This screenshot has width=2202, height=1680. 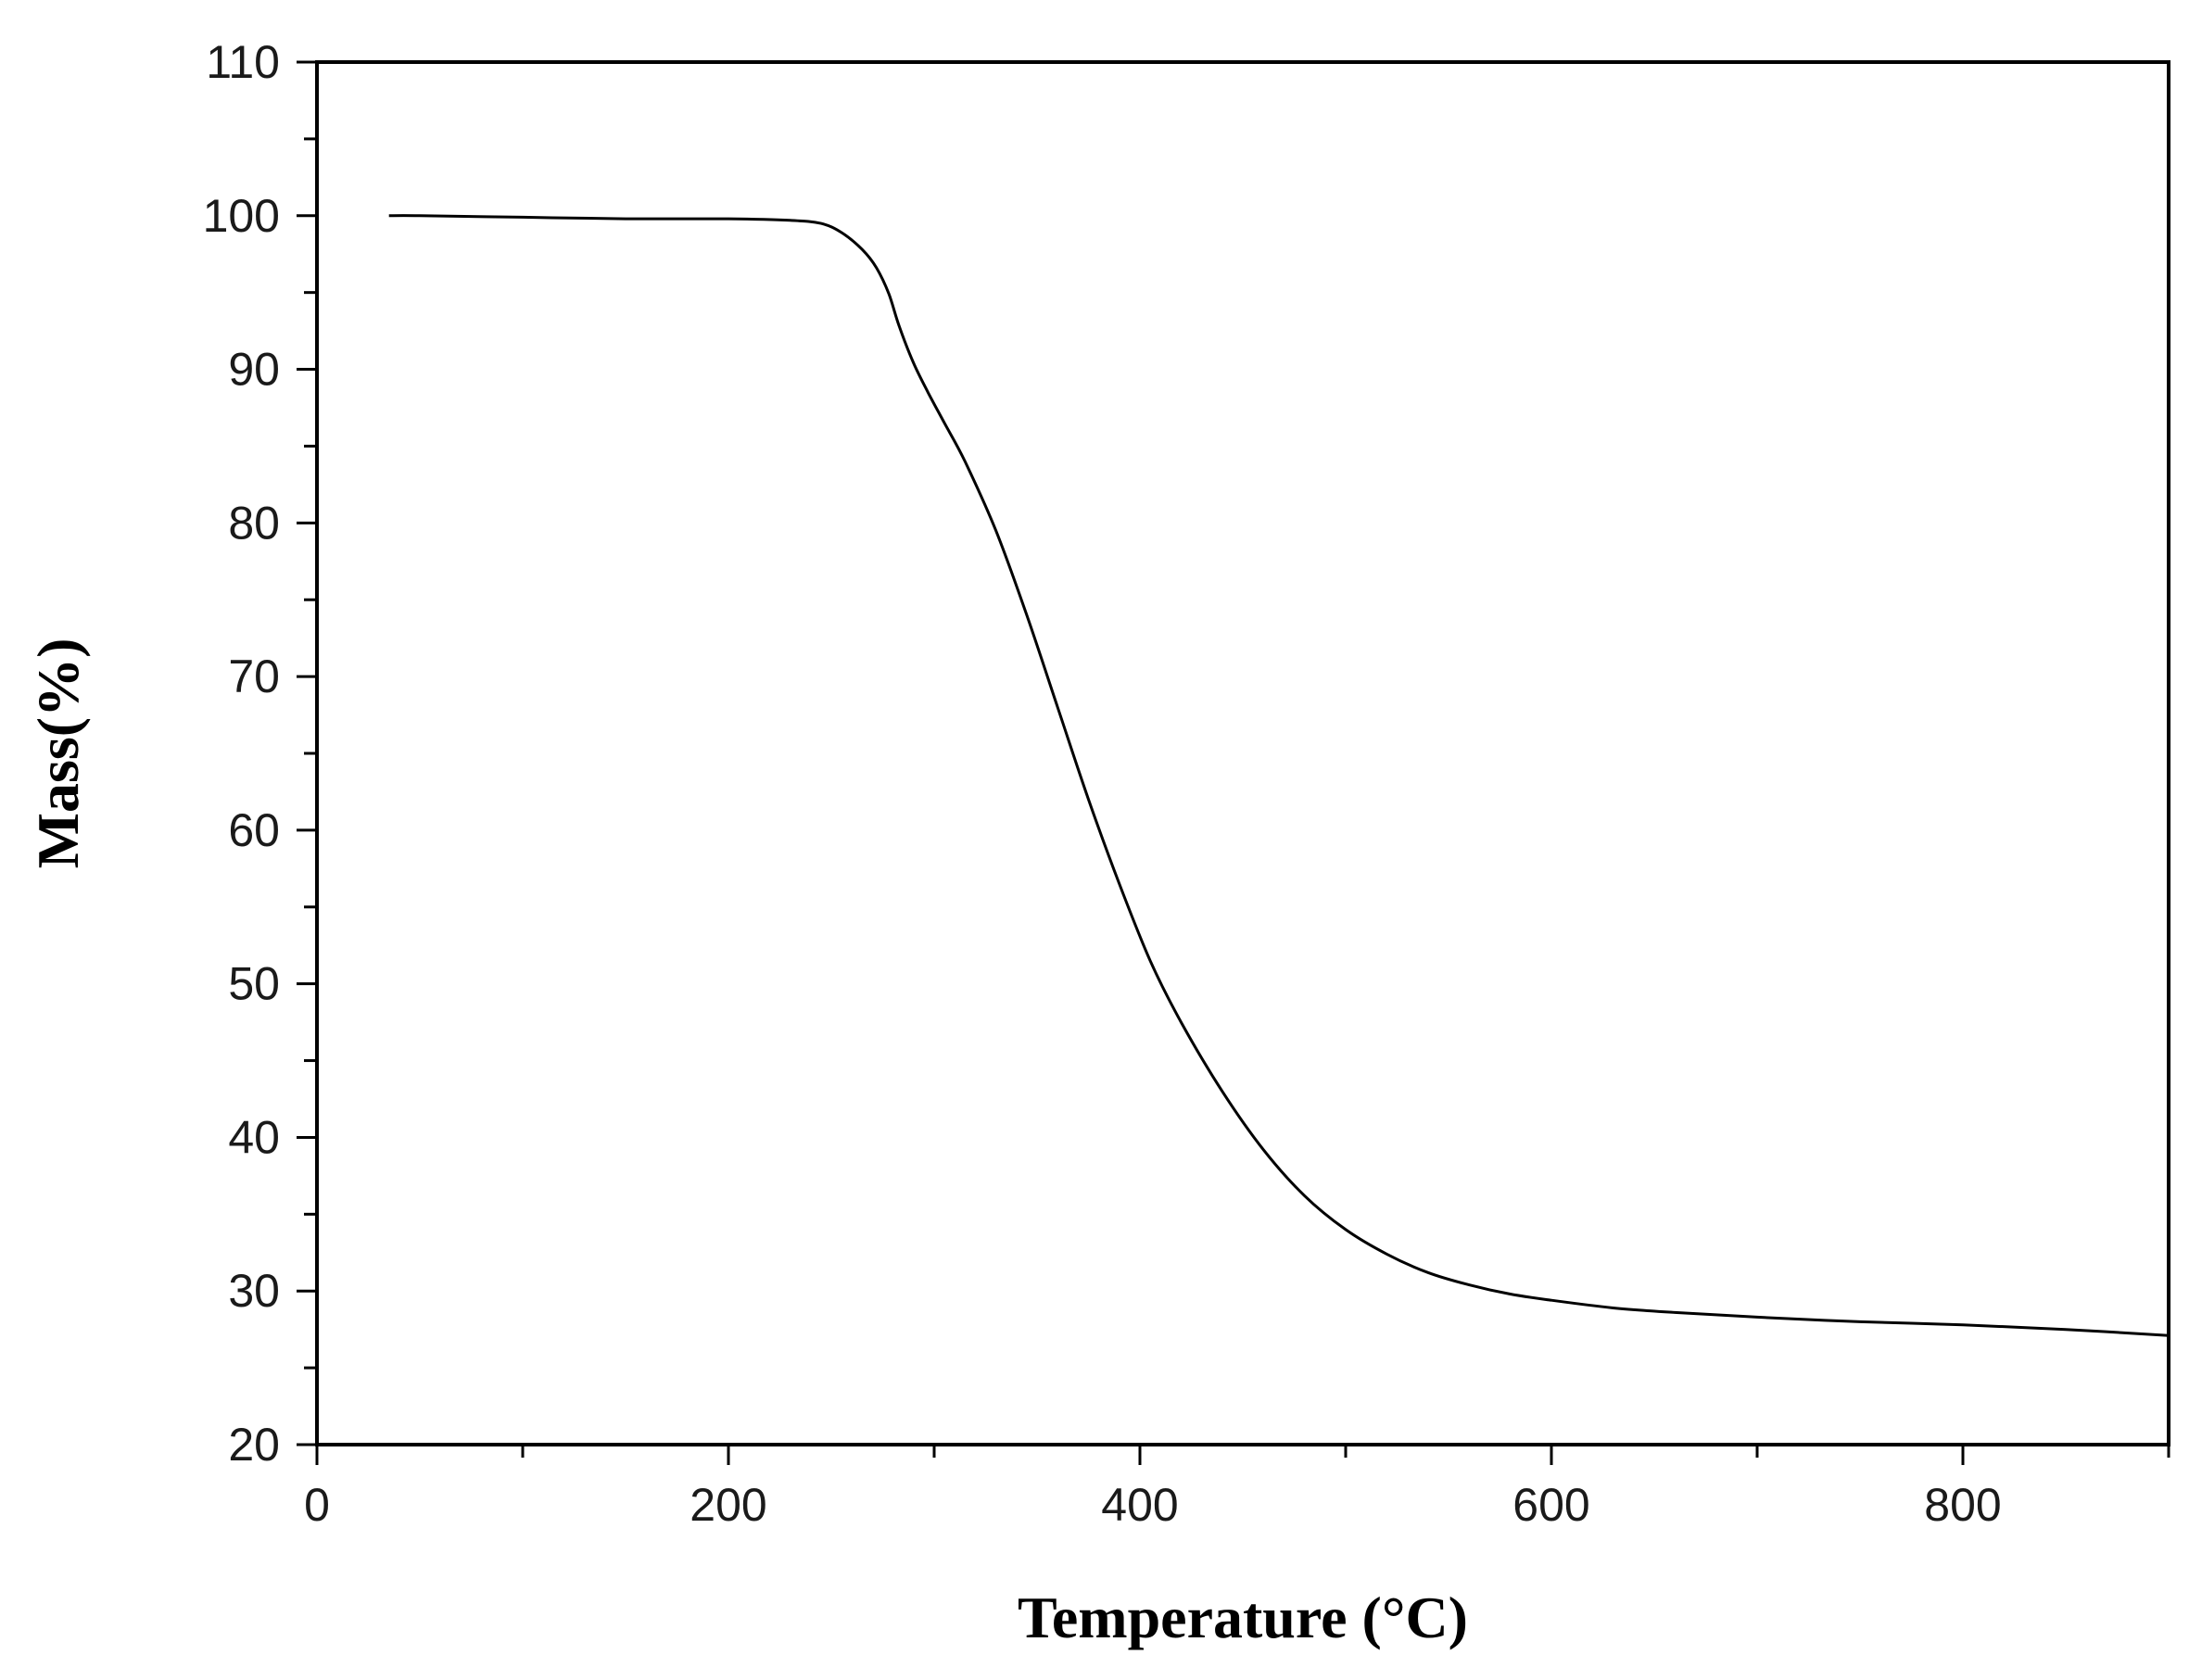 What do you see at coordinates (1962, 1505) in the screenshot?
I see `x-tick-label: 800` at bounding box center [1962, 1505].